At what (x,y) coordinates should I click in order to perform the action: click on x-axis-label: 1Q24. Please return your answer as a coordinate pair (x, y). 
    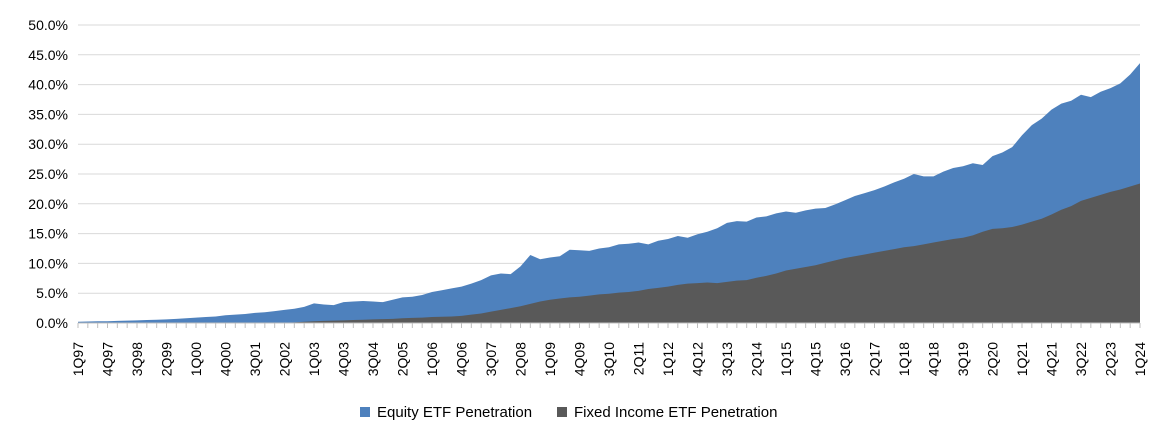
    Looking at the image, I should click on (1140, 359).